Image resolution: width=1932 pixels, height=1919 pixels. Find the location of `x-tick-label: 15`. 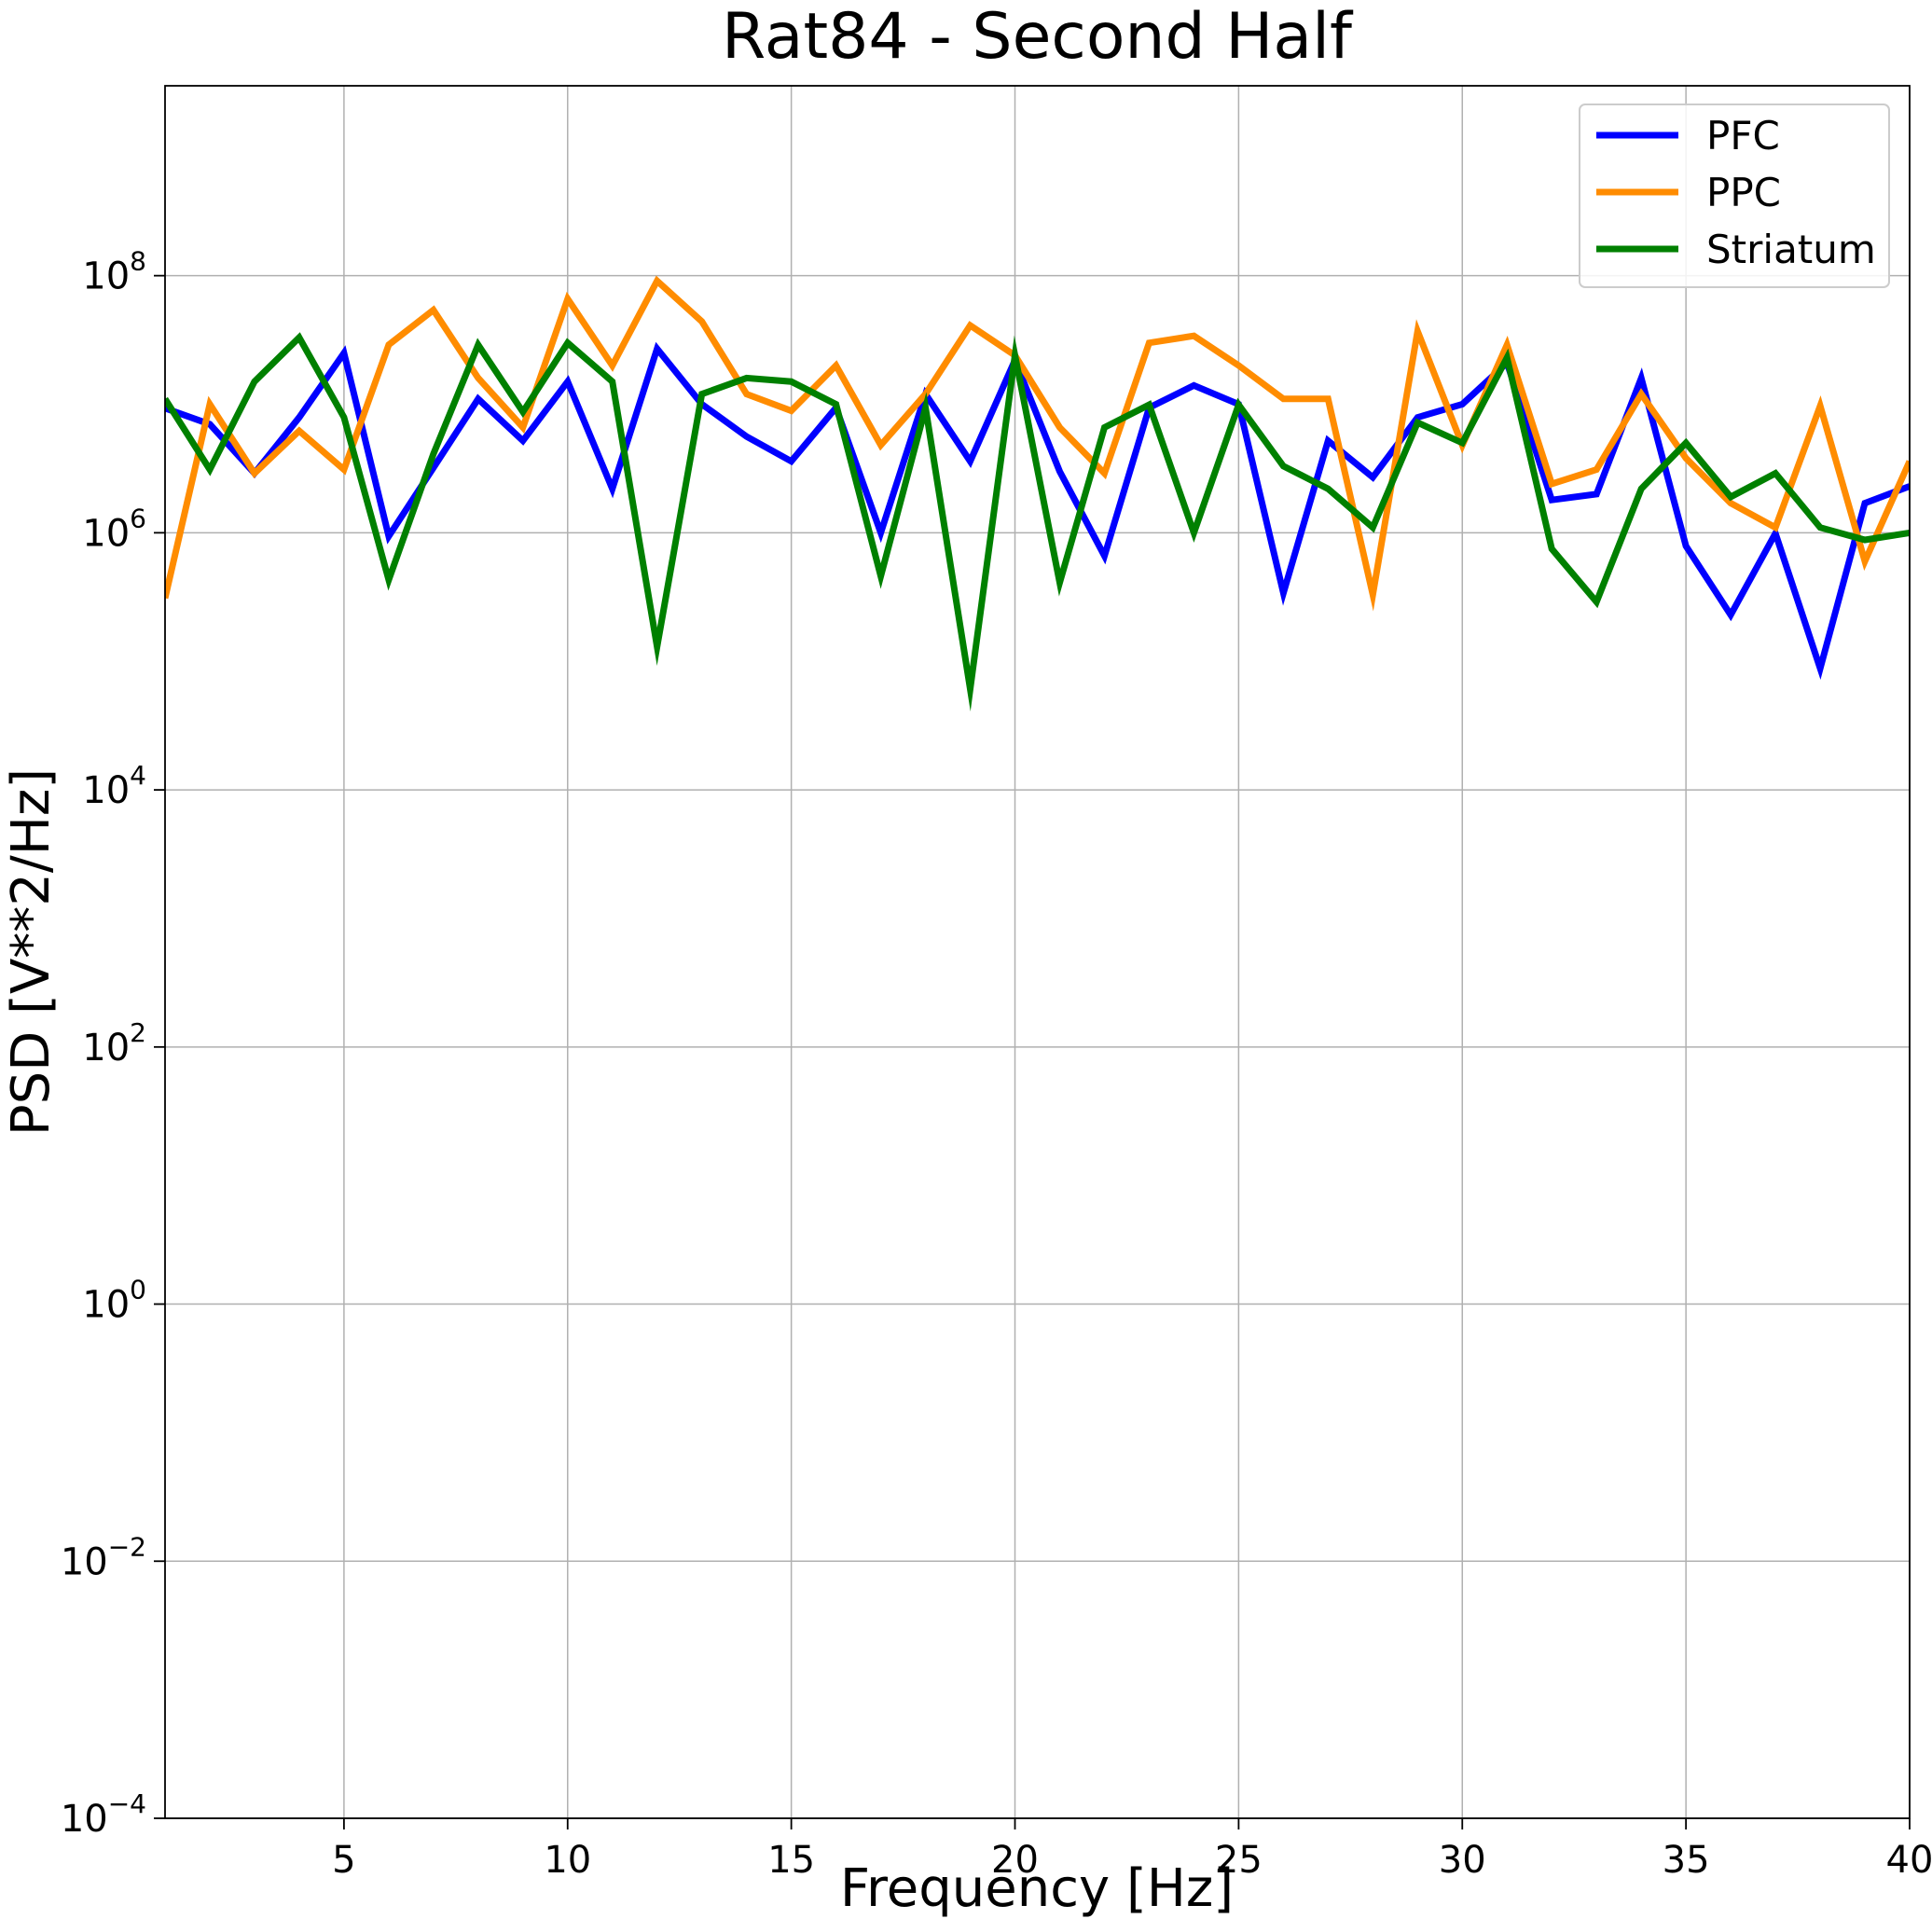

x-tick-label: 15 is located at coordinates (791, 1860).